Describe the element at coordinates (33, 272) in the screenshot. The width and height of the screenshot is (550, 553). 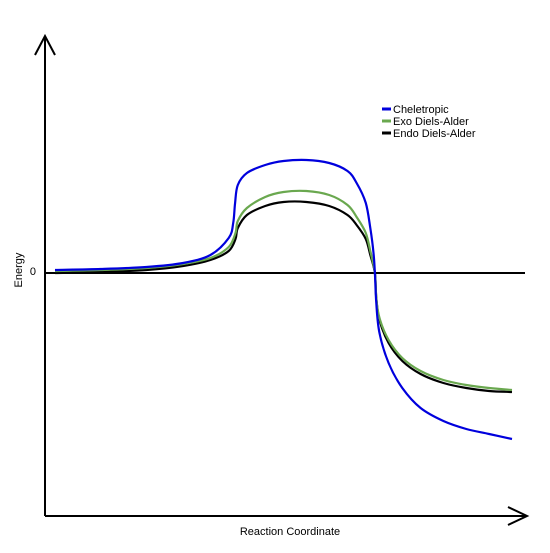
I see `y-tick-label-zero: 0` at that location.